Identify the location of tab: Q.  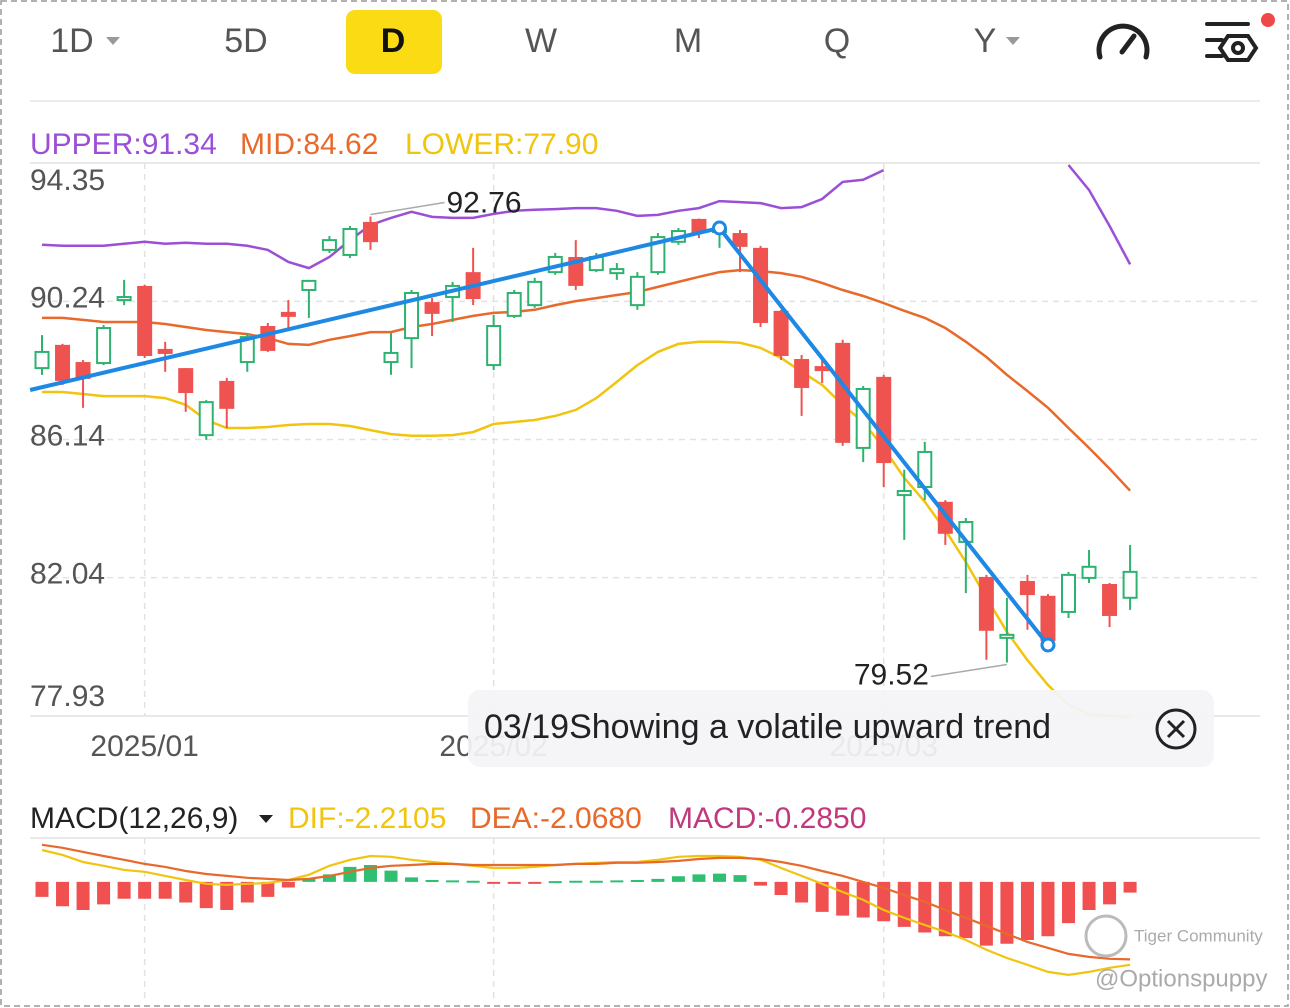
(837, 41).